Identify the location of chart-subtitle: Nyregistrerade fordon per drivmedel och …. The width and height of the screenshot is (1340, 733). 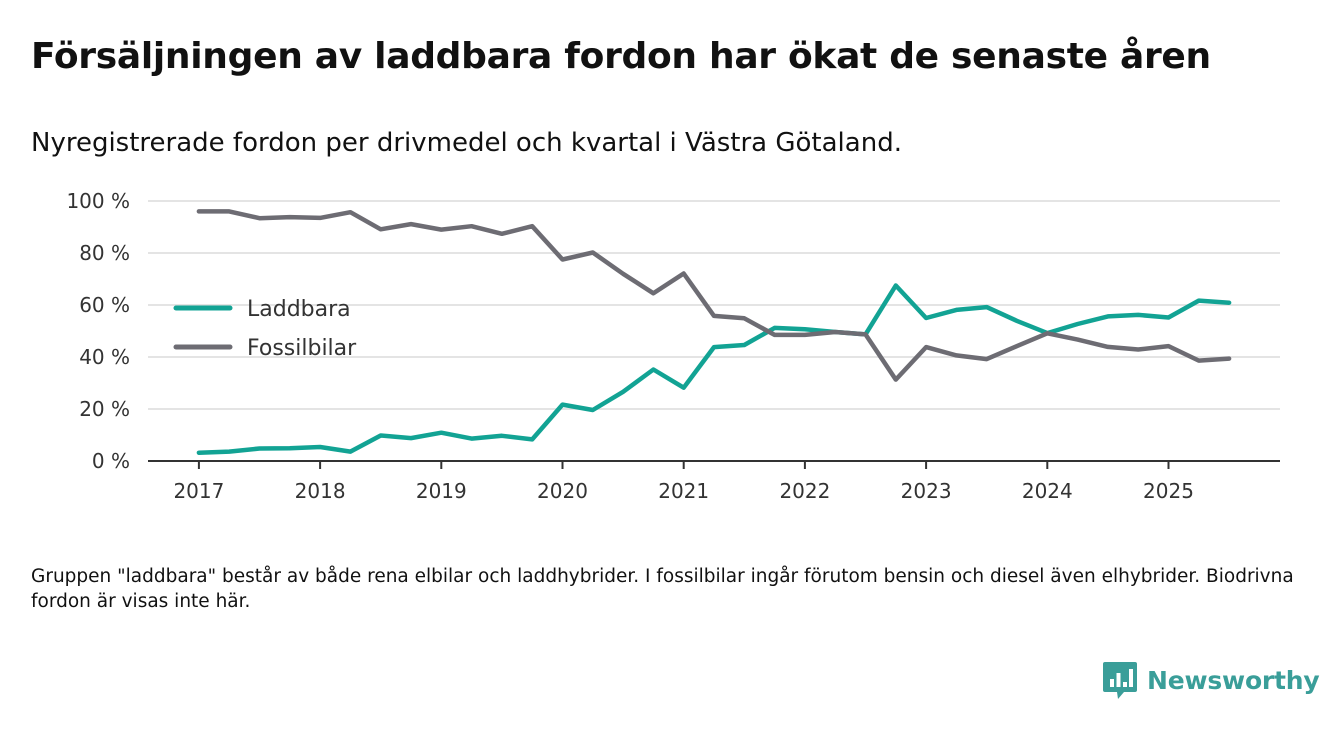
(466, 143).